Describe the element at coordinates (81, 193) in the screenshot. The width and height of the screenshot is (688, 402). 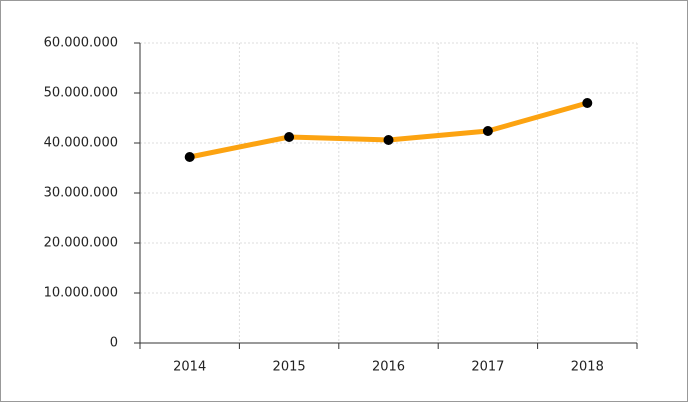
I see `y-tick-label: 30.000.000` at that location.